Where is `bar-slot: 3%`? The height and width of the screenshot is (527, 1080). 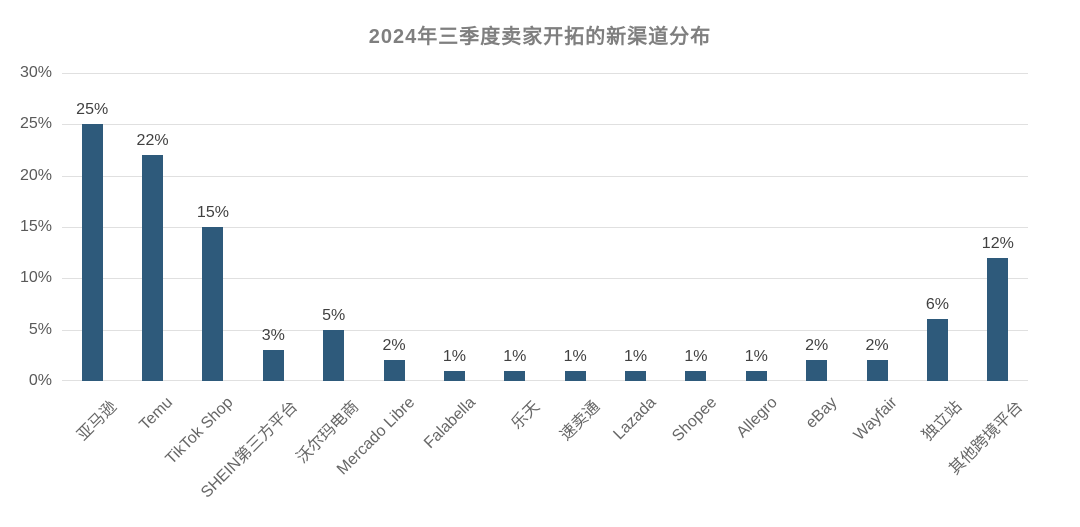
bar-slot: 3% is located at coordinates (273, 227).